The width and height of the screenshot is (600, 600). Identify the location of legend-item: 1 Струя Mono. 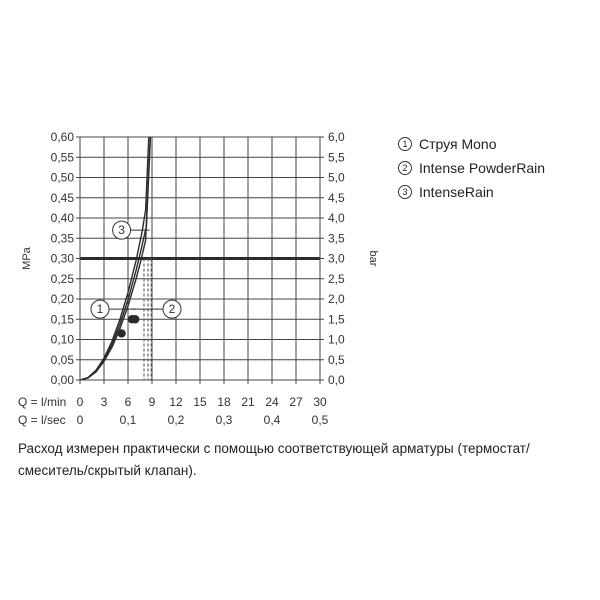
(471, 144).